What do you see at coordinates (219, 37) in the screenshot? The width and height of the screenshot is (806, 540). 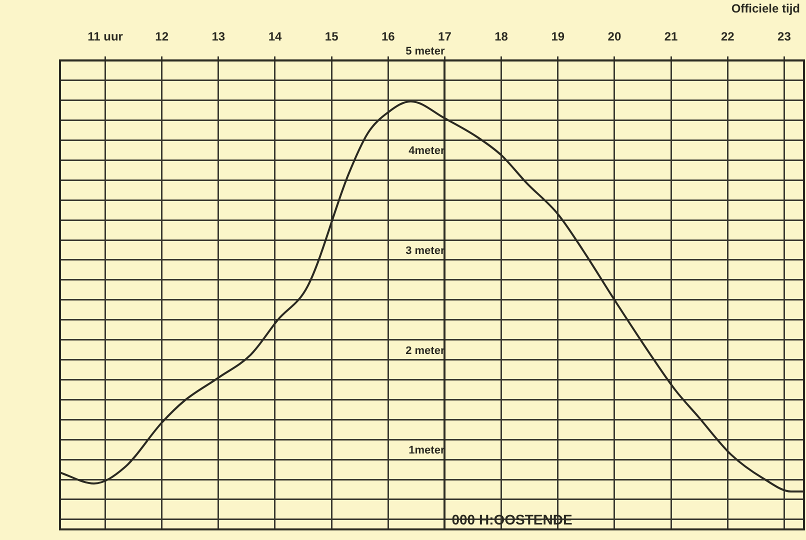 I see `x-tick-label: 13` at bounding box center [219, 37].